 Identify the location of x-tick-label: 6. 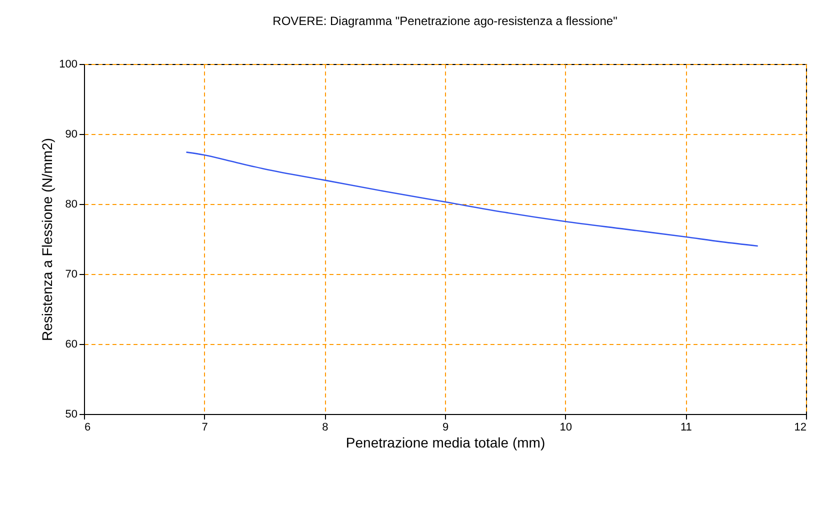
(87, 428).